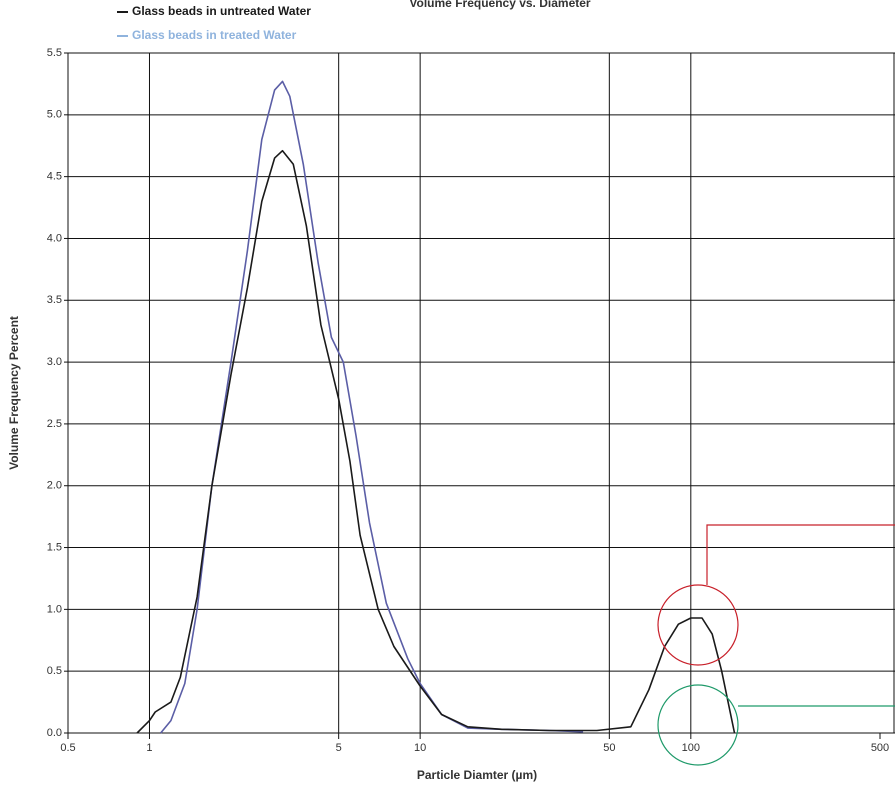 The height and width of the screenshot is (793, 895). What do you see at coordinates (54, 362) in the screenshot?
I see `y-tick-label: 3.0` at bounding box center [54, 362].